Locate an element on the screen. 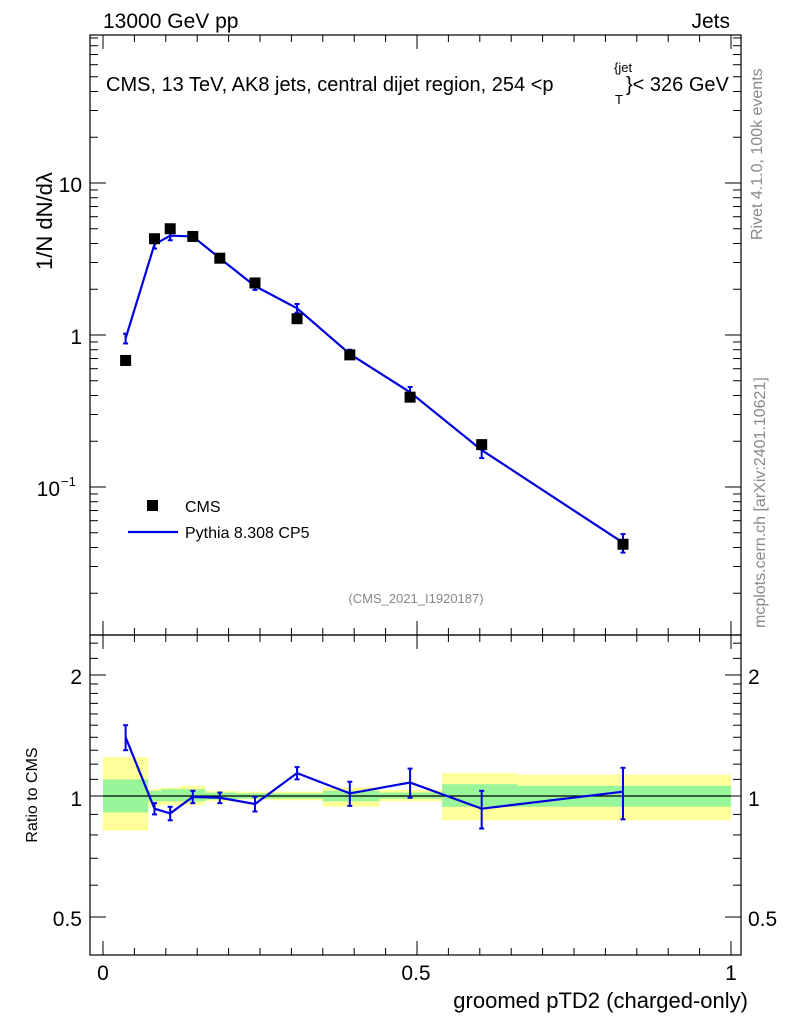 The image size is (786, 1024). title-end: }< 326 GeV is located at coordinates (678, 85).